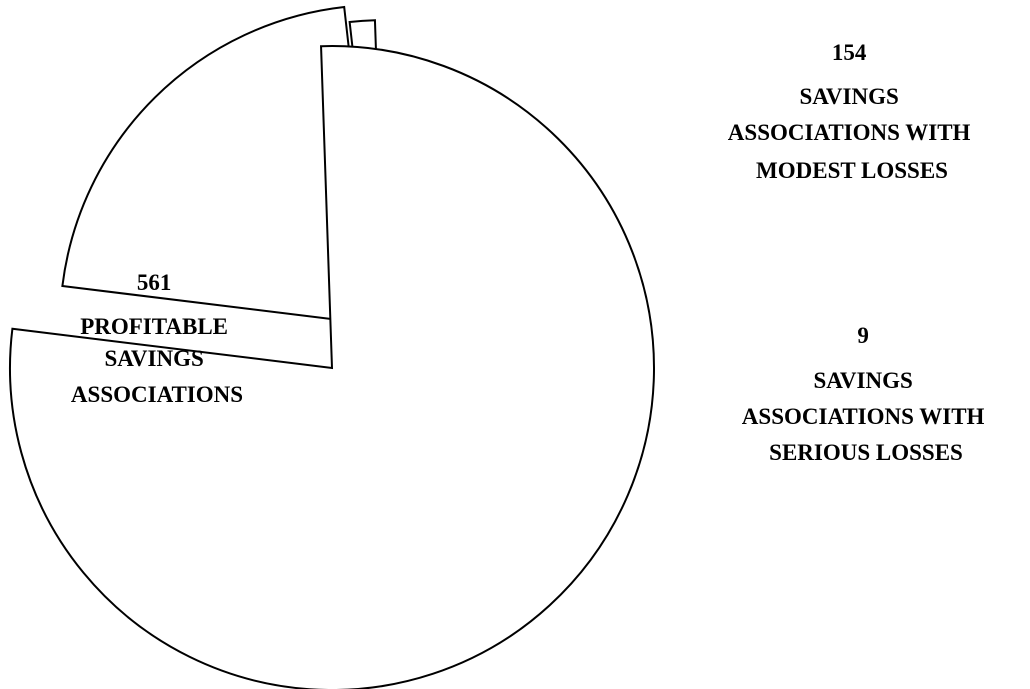 This screenshot has width=1030, height=689. I want to click on label-profitable-line-3: ASSOCIATIONS, so click(157, 394).